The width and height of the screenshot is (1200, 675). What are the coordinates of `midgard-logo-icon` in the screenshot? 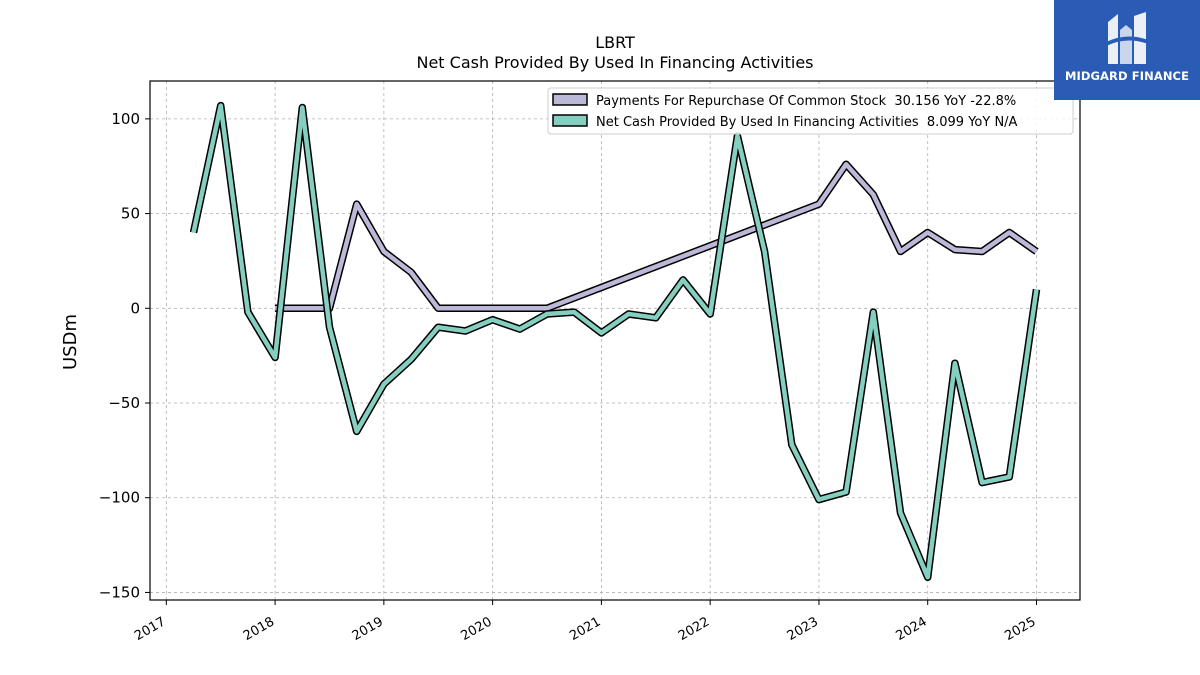 It's located at (1127, 38).